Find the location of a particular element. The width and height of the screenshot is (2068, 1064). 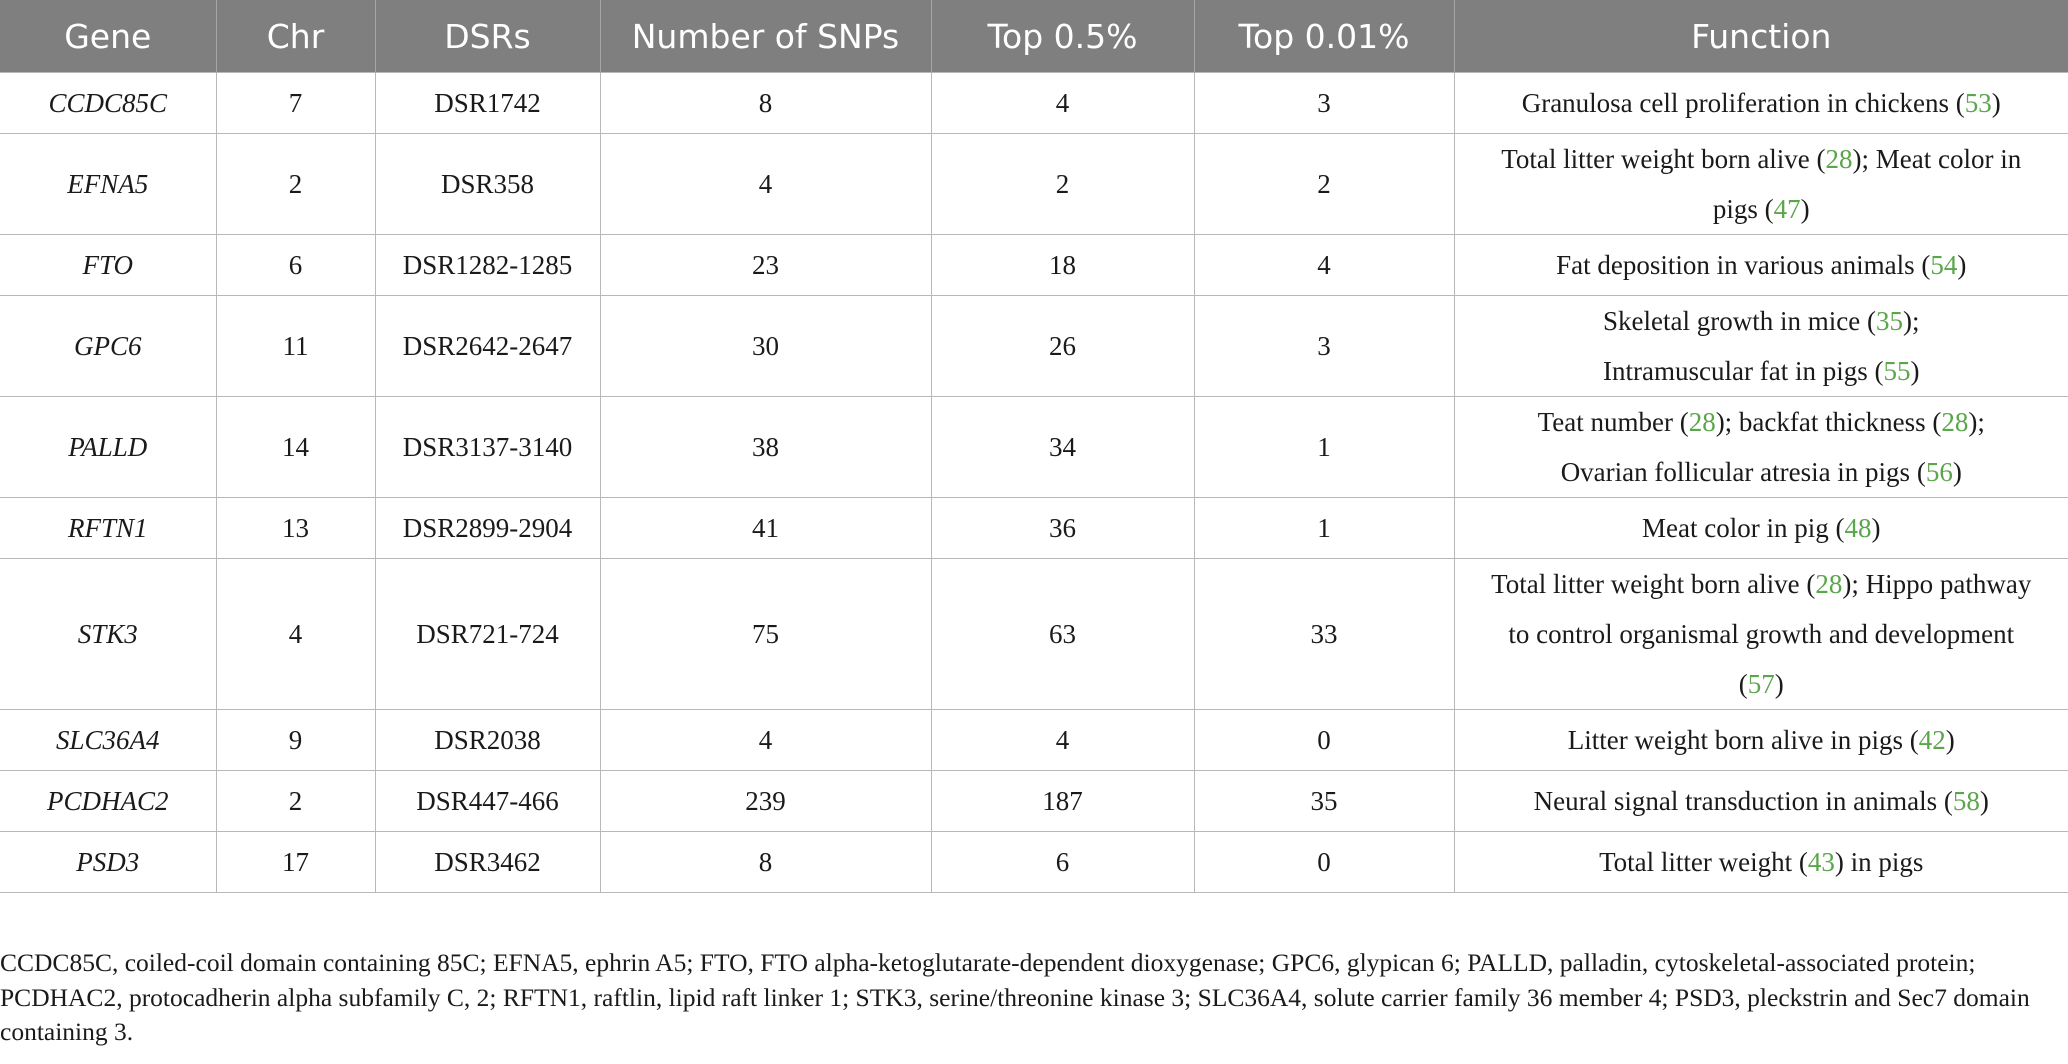

top-0-01-cell: 2 is located at coordinates (1324, 184).